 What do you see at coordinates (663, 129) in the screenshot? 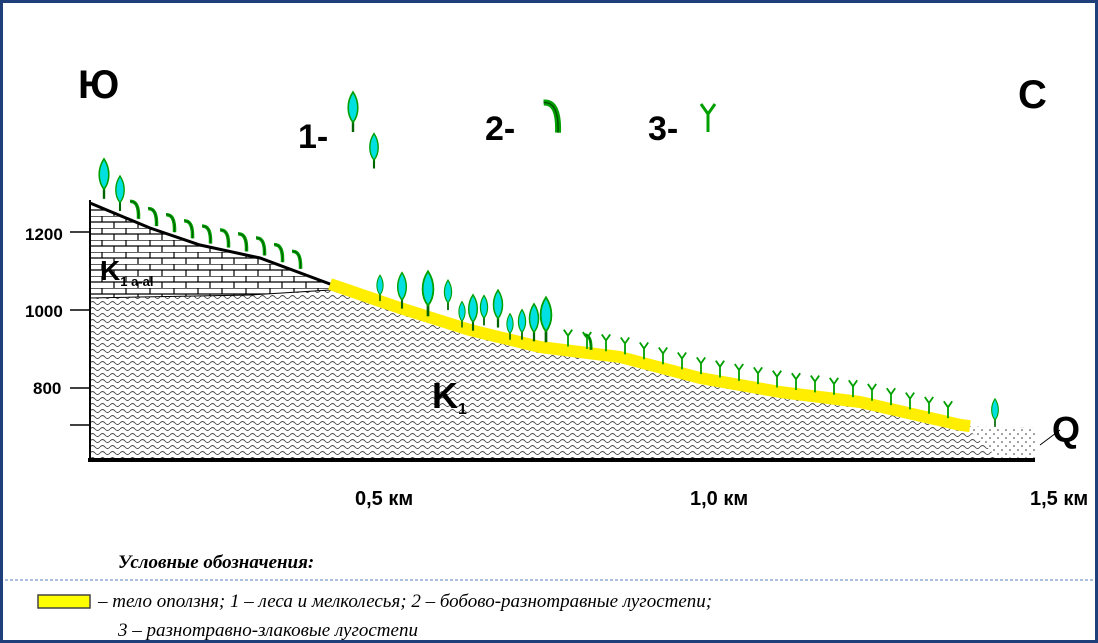
I see `key-label: 3-` at bounding box center [663, 129].